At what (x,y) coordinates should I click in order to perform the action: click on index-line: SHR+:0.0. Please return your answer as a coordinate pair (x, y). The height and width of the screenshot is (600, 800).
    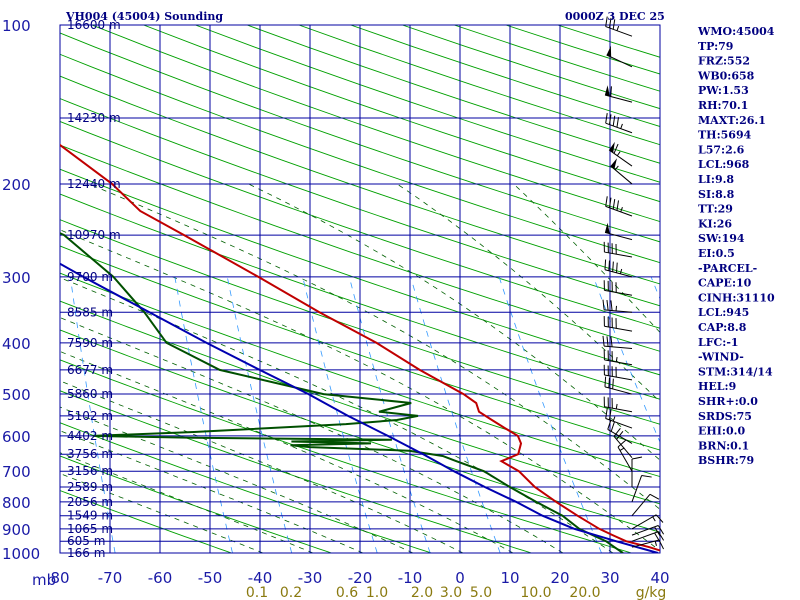
    Looking at the image, I should click on (728, 401).